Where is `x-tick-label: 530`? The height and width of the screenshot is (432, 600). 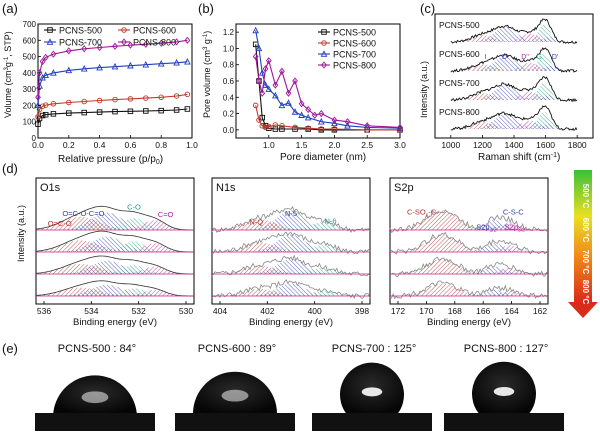
x-tick-label: 530 is located at coordinates (186, 311).